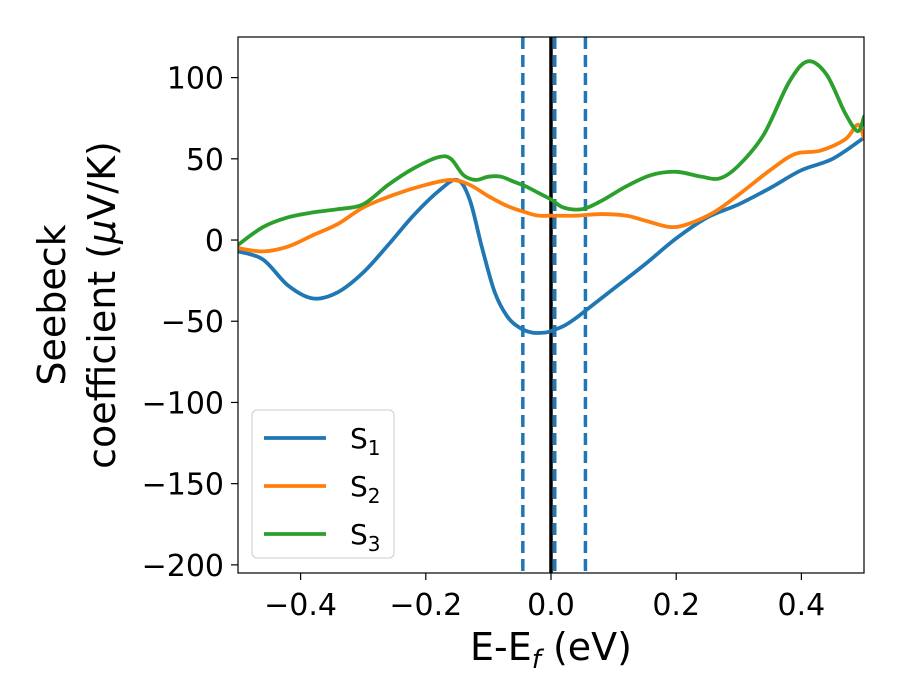 The image size is (900, 700). I want to click on x-axis-title-main: E-E, so click(501, 647).